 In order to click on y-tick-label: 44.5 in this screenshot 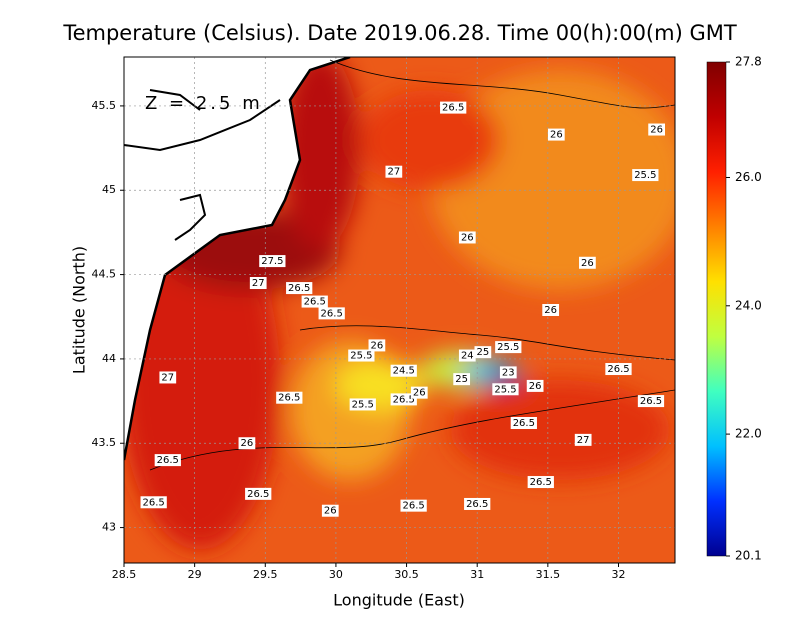, I will do `click(104, 274)`.